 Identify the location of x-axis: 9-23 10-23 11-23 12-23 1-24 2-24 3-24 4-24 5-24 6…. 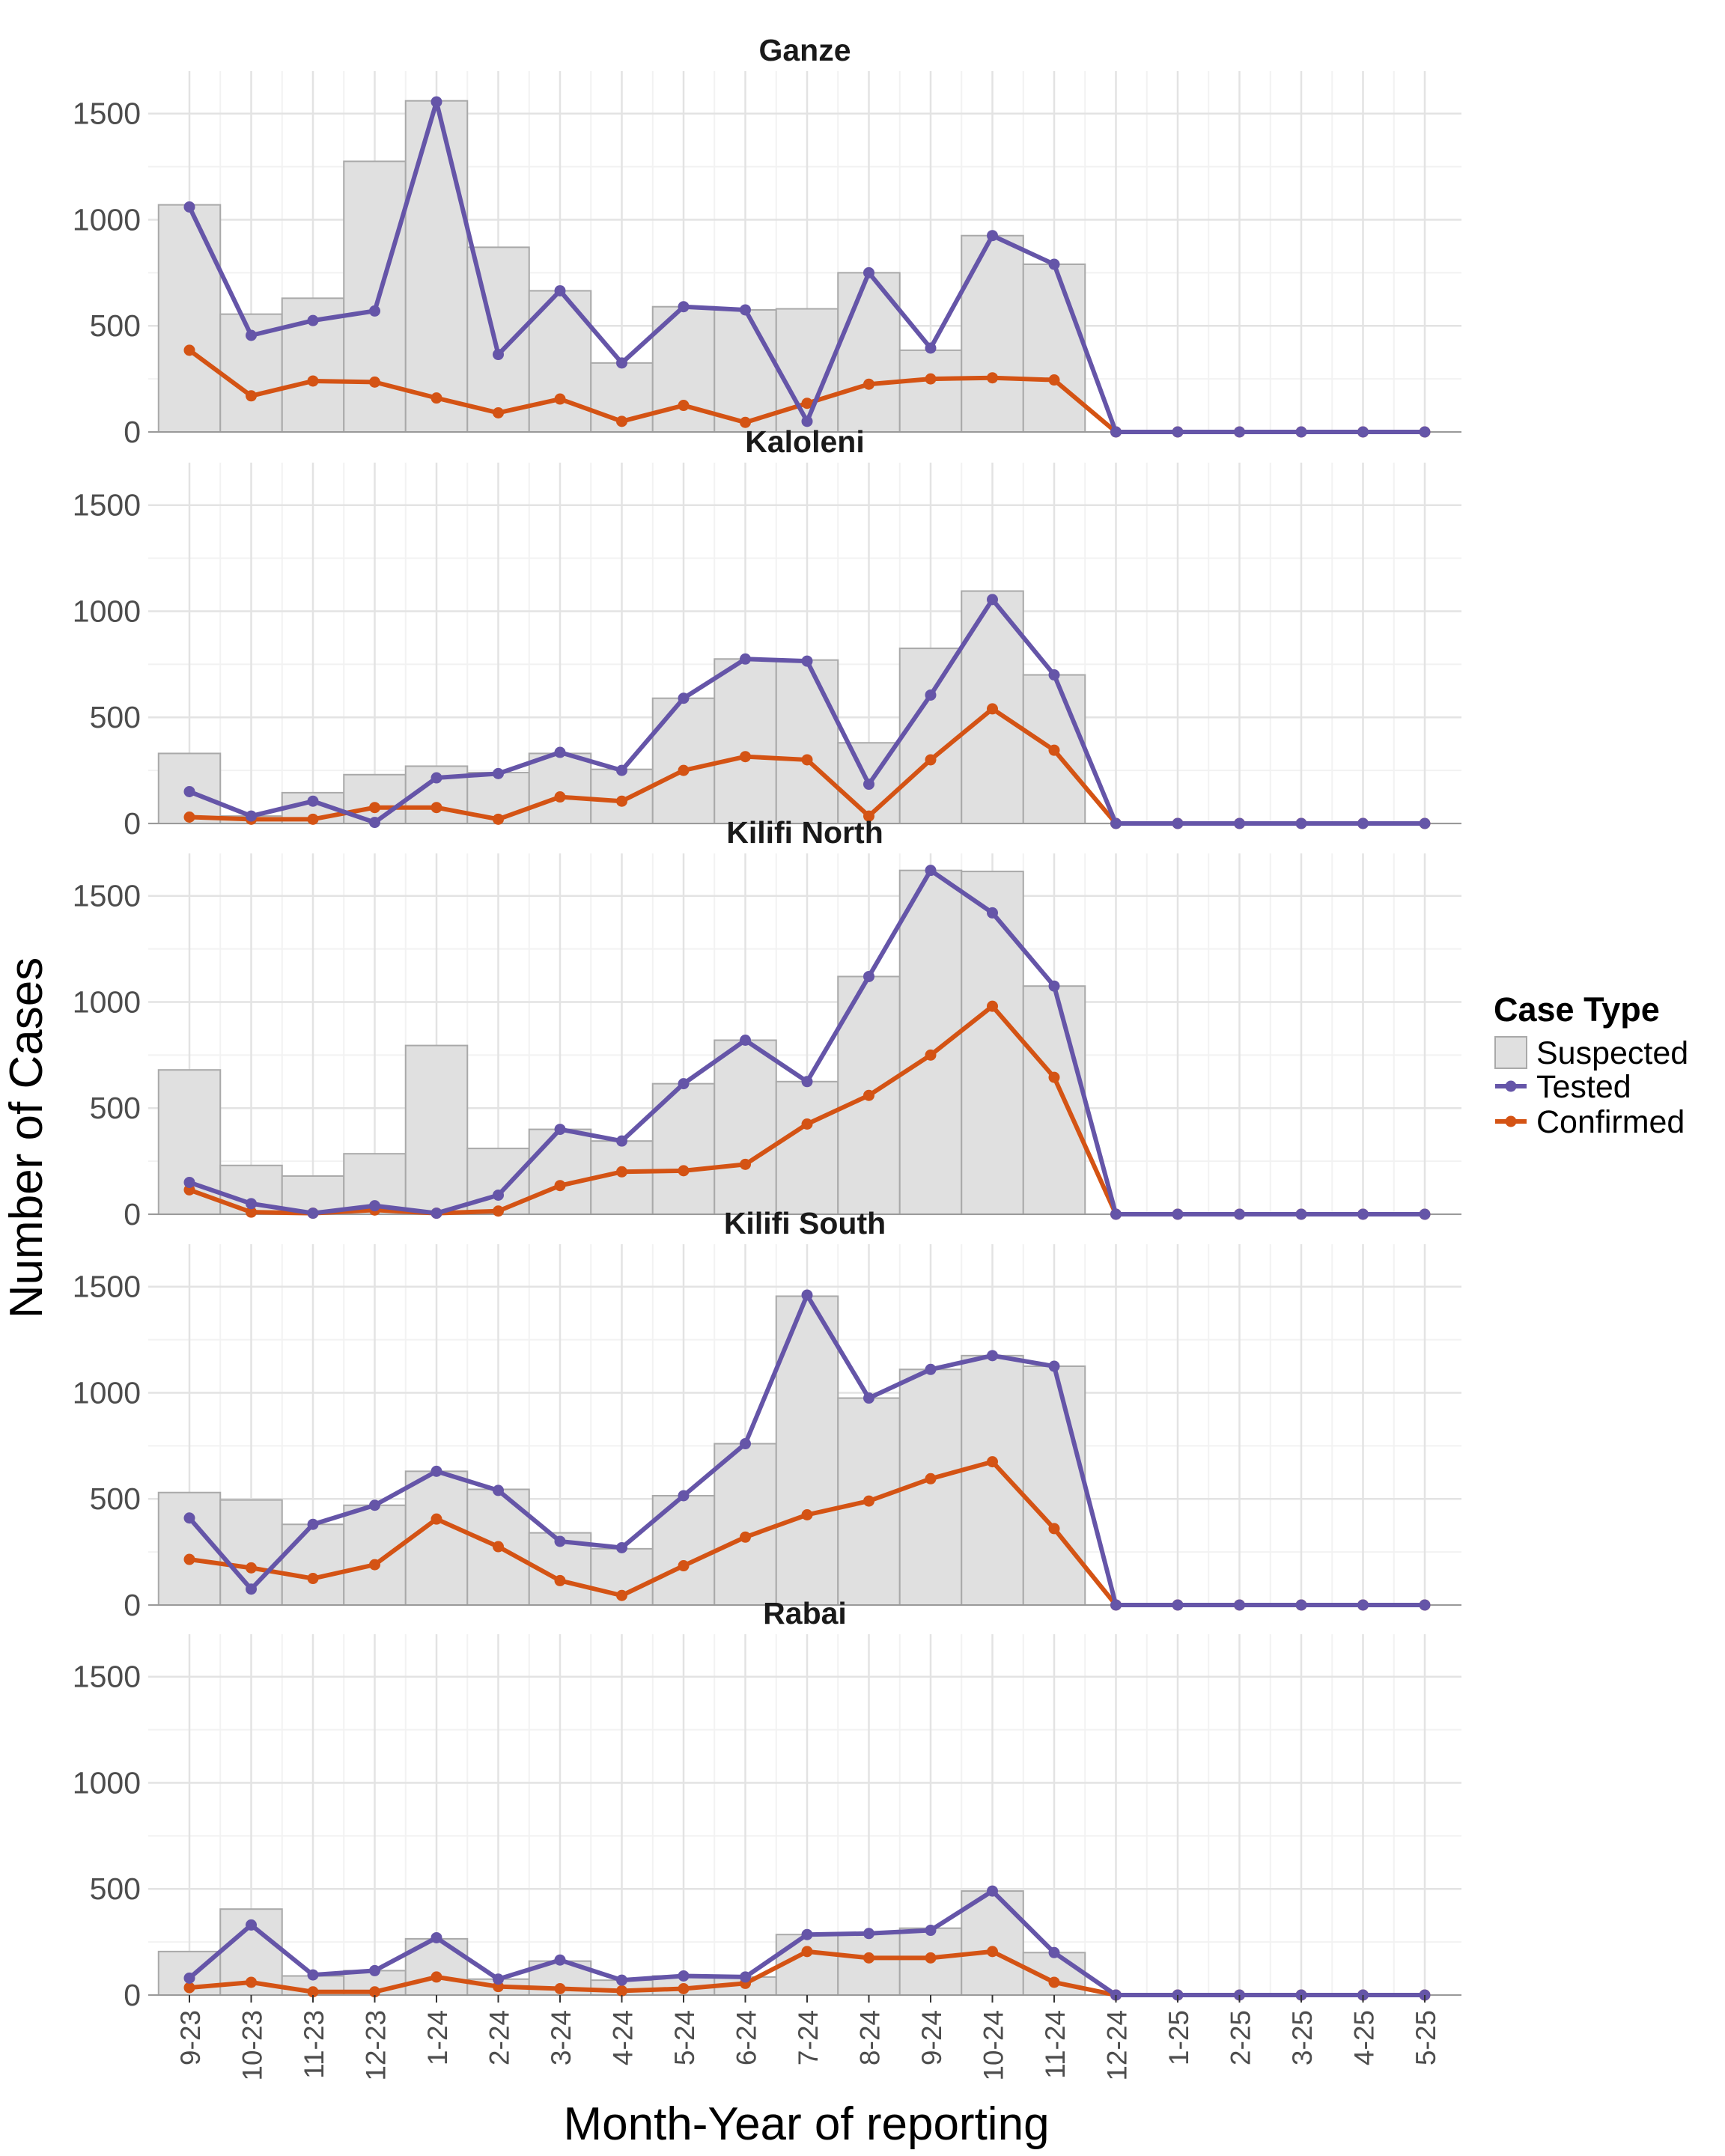
(808, 2038).